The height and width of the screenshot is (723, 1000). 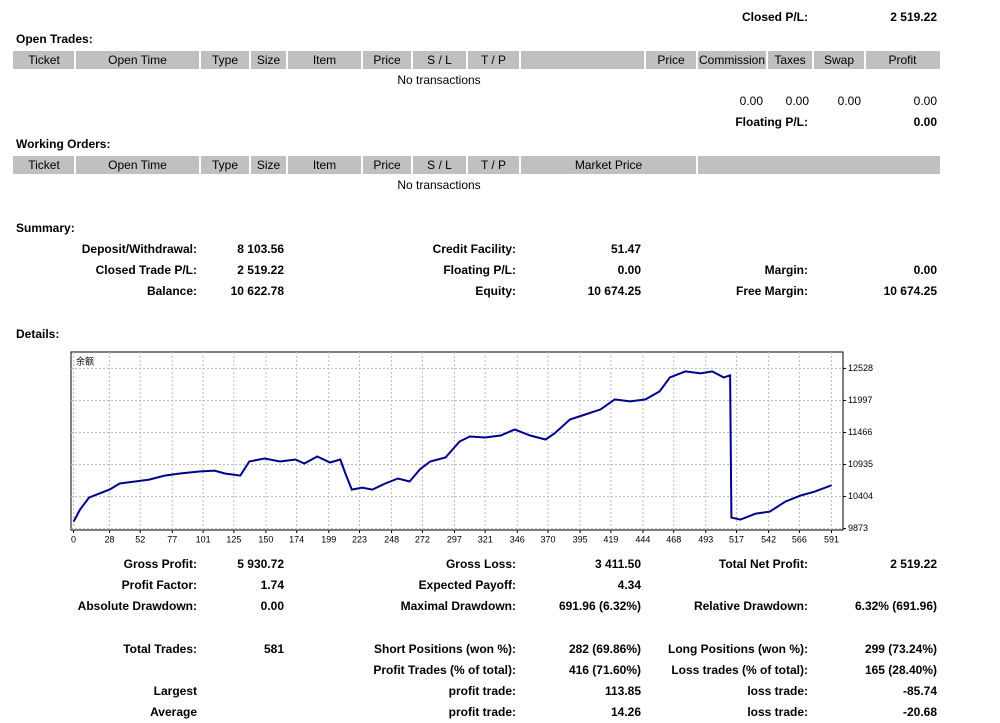 What do you see at coordinates (422, 539) in the screenshot?
I see `x-tick-label: 272` at bounding box center [422, 539].